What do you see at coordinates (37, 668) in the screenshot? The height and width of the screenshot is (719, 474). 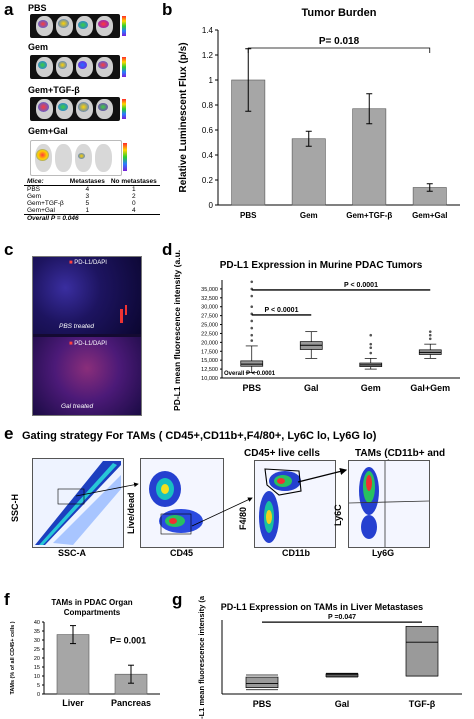 I see `y-tick-label: 15` at bounding box center [37, 668].